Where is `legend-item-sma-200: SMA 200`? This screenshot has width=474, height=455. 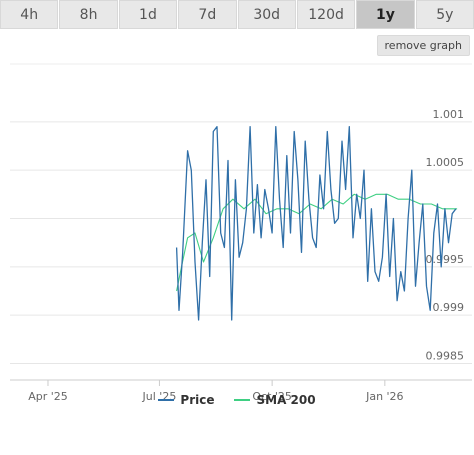 legend-item-sma-200: SMA 200 is located at coordinates (275, 400).